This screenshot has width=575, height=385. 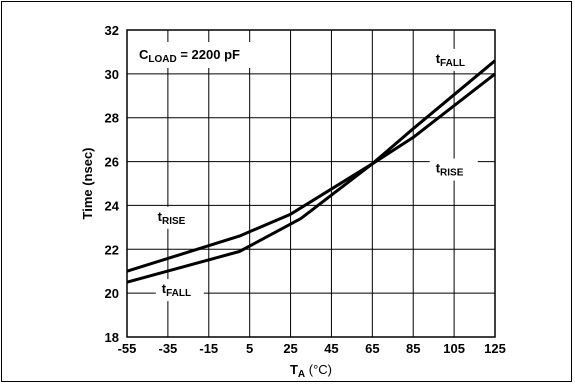 I want to click on x-tick-label: 85, so click(x=413, y=348).